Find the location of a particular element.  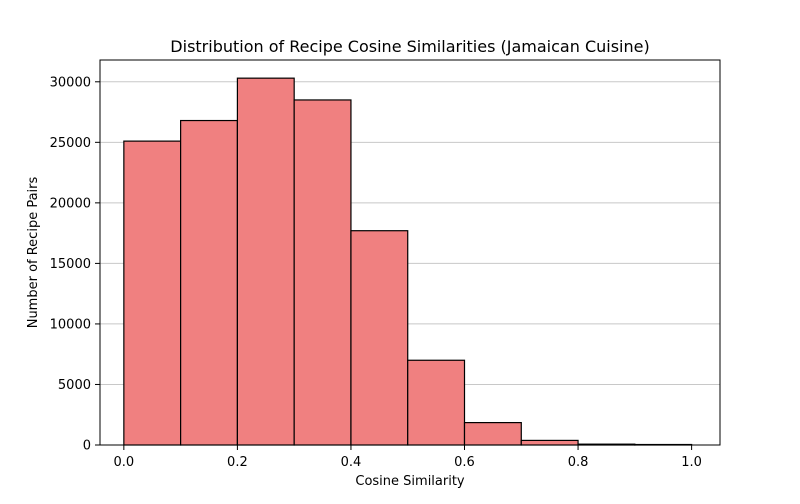

x-axis-label: Cosine Similarity is located at coordinates (410, 481).